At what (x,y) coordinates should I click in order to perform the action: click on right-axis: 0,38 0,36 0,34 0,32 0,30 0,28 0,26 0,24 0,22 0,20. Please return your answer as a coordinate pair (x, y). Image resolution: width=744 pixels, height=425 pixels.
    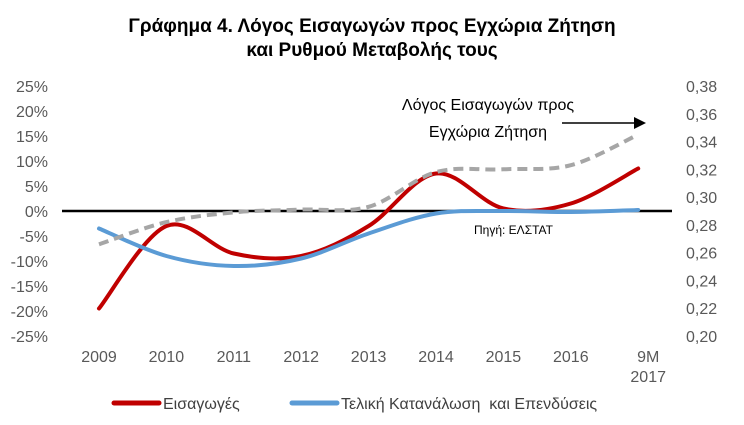
    Looking at the image, I should click on (701, 212).